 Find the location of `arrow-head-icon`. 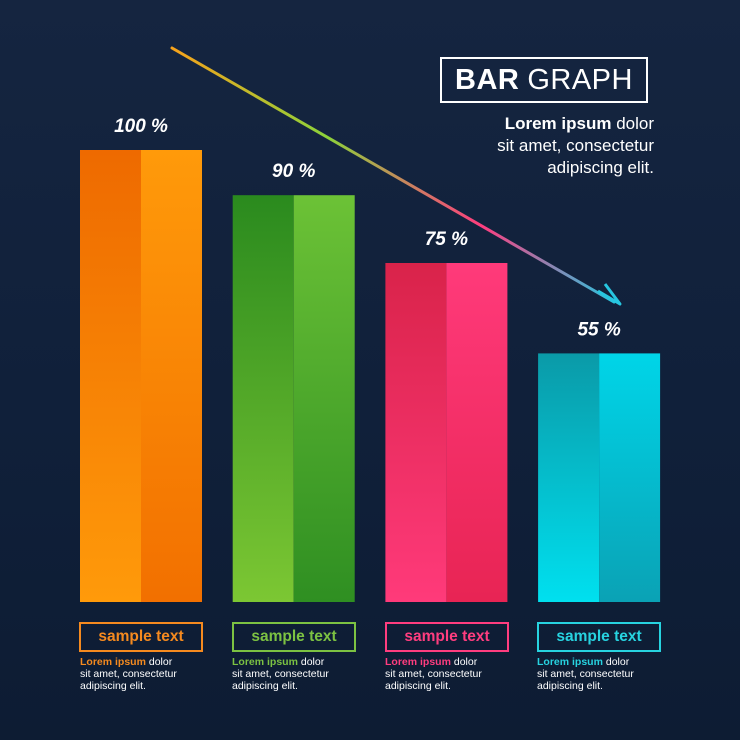

arrow-head-icon is located at coordinates (609, 294).